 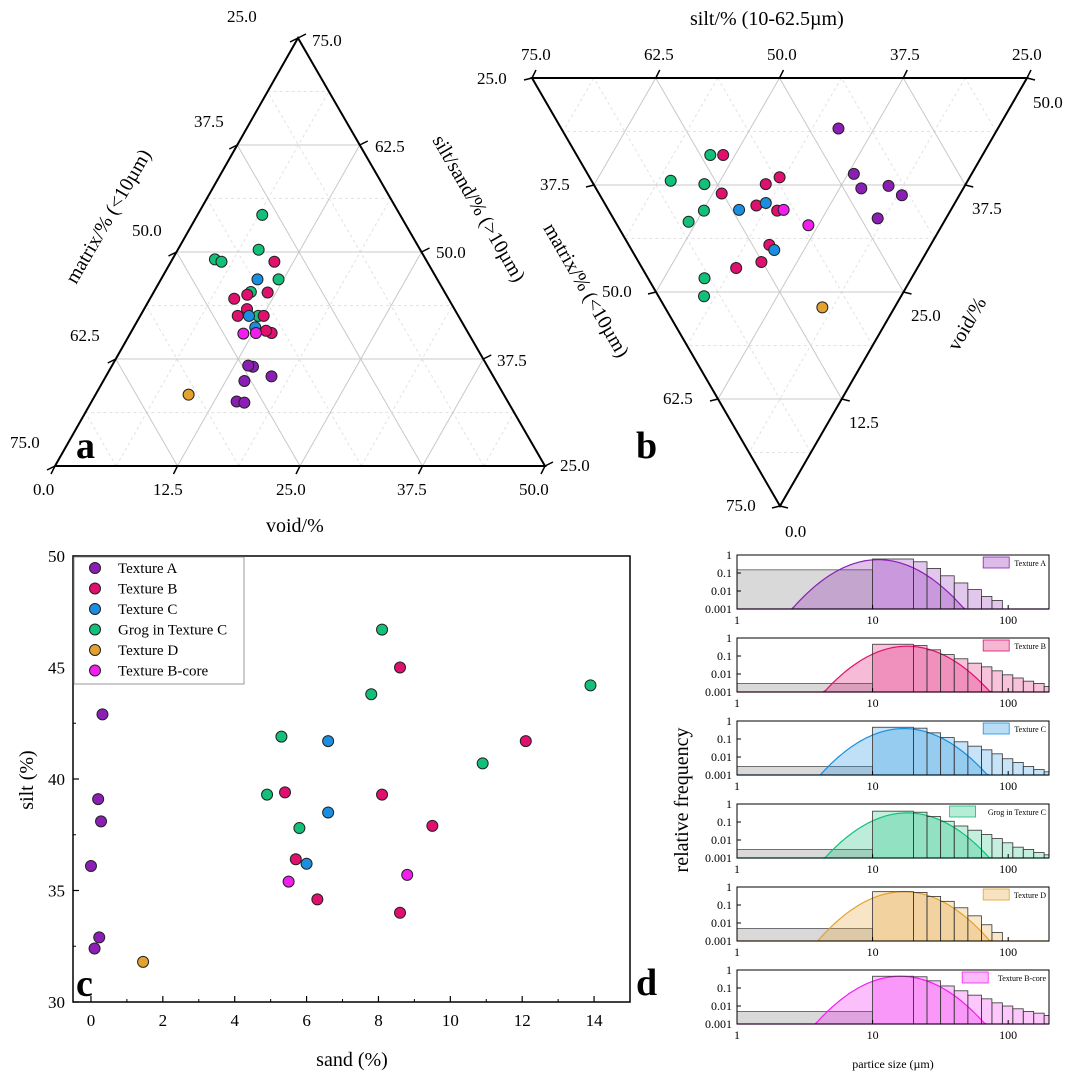 What do you see at coordinates (163, 1020) in the screenshot?
I see `x-tick-label: 2` at bounding box center [163, 1020].